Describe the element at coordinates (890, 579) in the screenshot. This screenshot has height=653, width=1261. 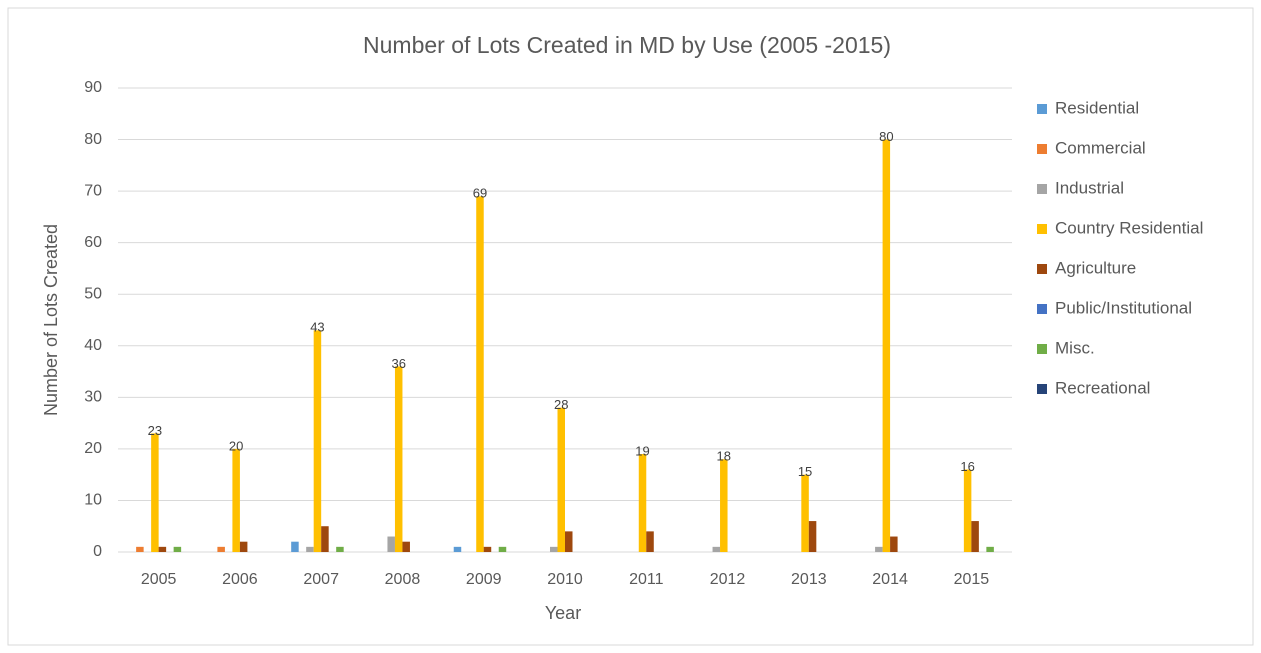
I see `x-tick-label: 2014` at that location.